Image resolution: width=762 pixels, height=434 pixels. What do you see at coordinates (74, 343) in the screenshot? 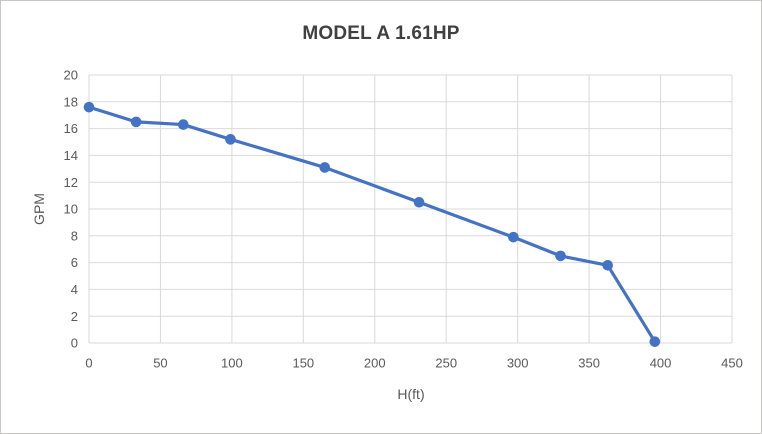
I see `y-tick-label: 0` at bounding box center [74, 343].